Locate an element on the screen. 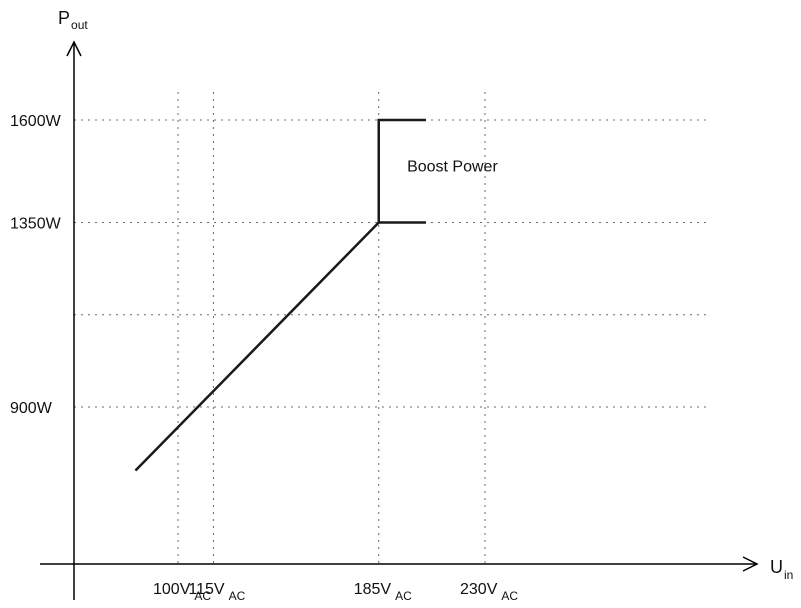  x-tick-label-main: 100V is located at coordinates (172, 589).